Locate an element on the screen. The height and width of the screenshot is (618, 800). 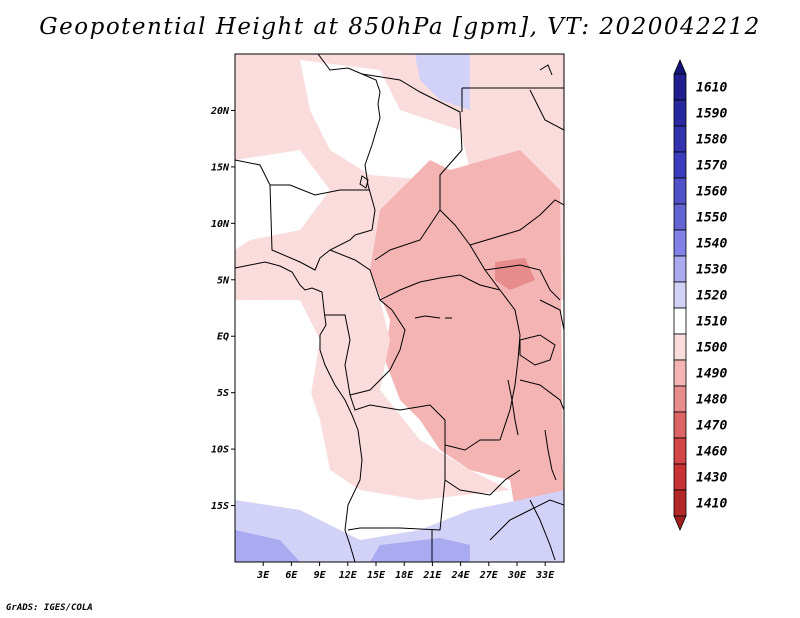
colorbar-top-arrow is located at coordinates (680, 66).